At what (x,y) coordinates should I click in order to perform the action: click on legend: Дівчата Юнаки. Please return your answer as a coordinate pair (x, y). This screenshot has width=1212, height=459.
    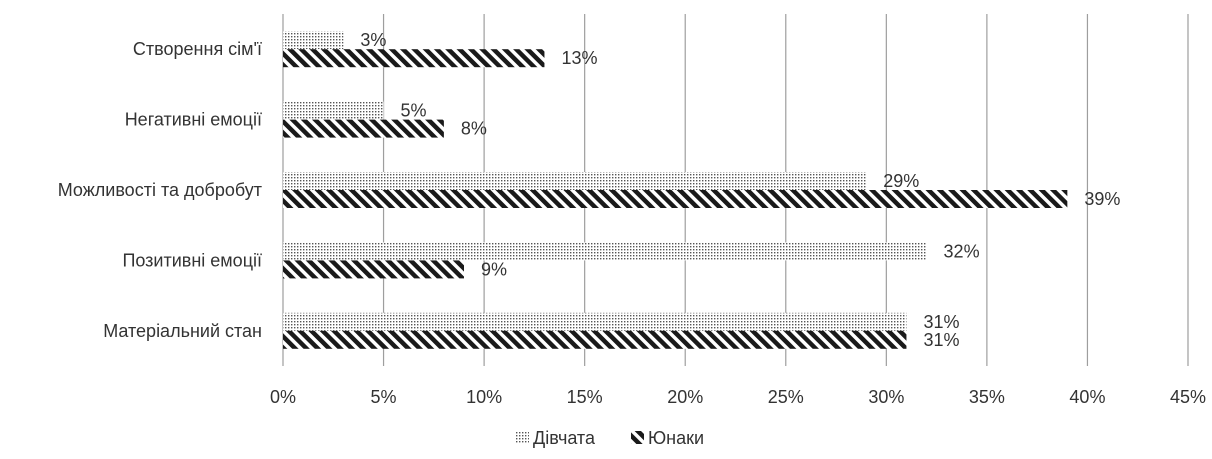
    Looking at the image, I should click on (610, 438).